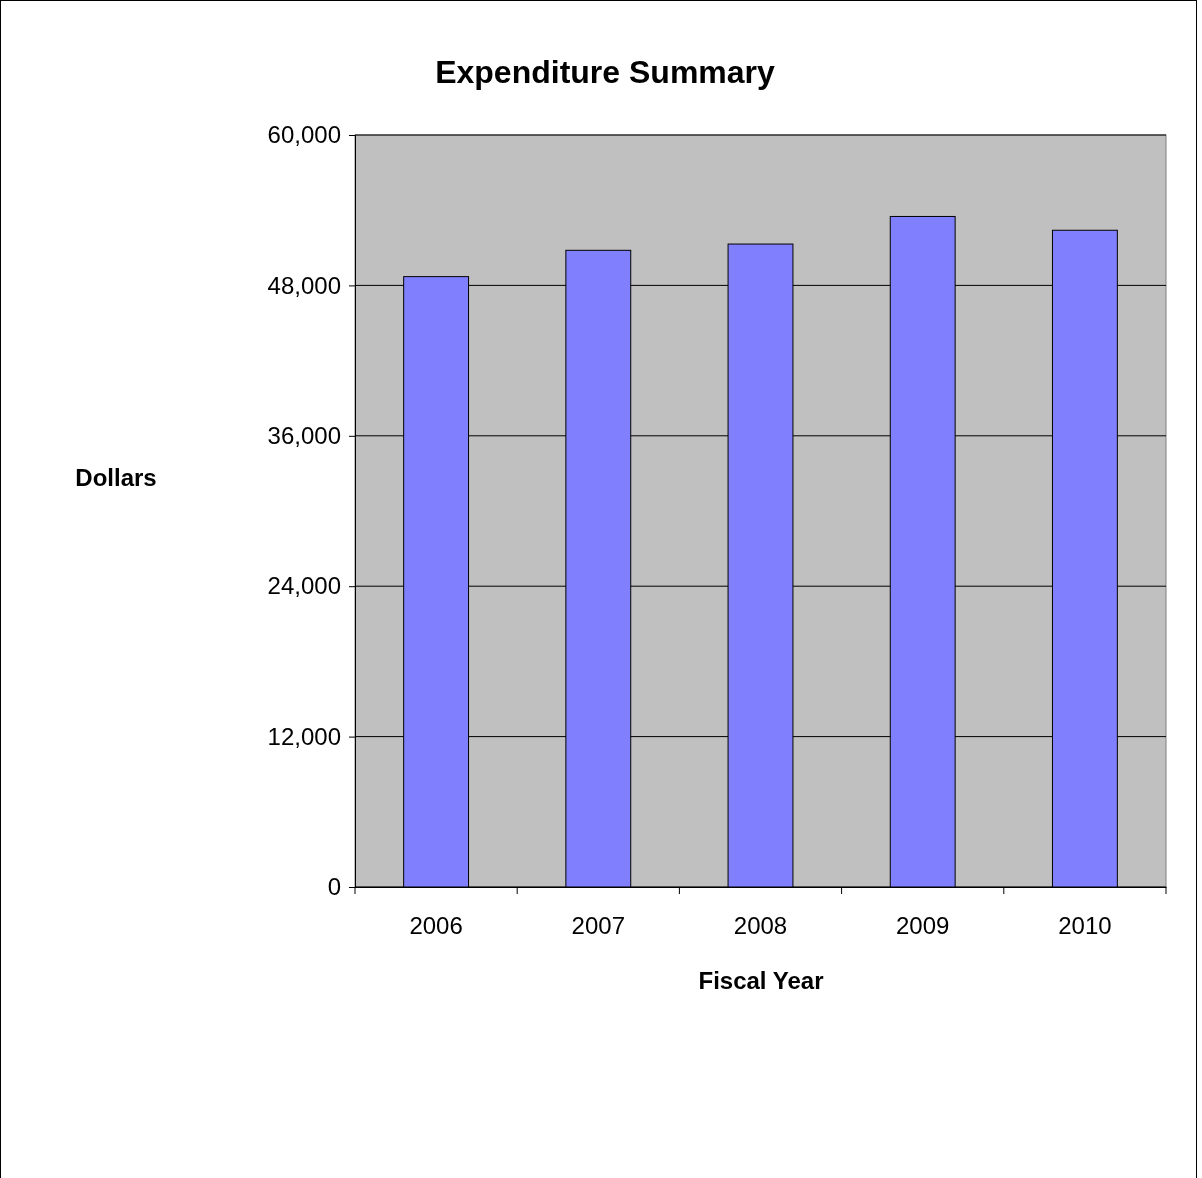 The image size is (1202, 1178). What do you see at coordinates (304, 435) in the screenshot?
I see `y-tick-label: 36,000` at bounding box center [304, 435].